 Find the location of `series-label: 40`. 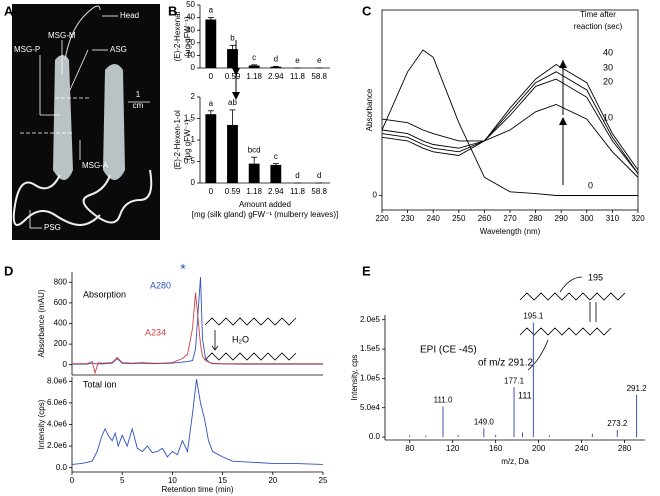

series-label: 40 is located at coordinates (608, 52).